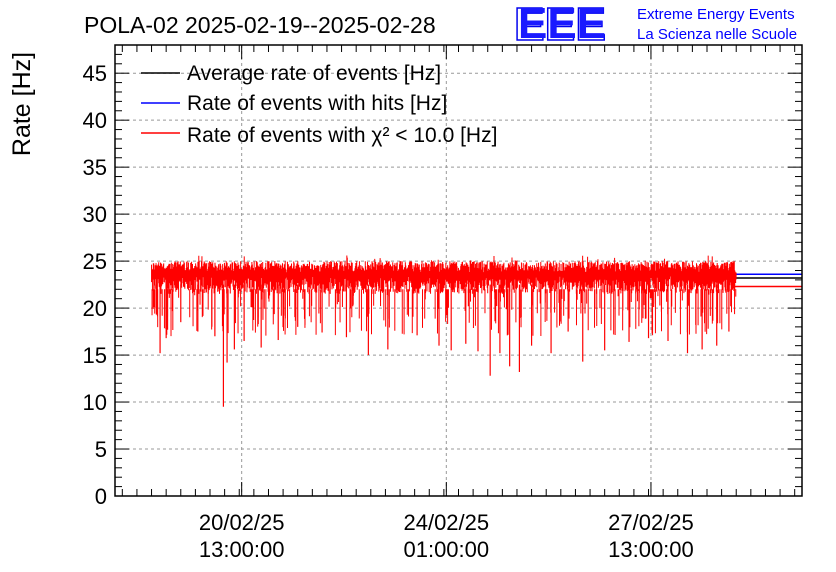 Image resolution: width=836 pixels, height=572 pixels. Describe the element at coordinates (95, 261) in the screenshot. I see `y-tick-label: 25` at that location.